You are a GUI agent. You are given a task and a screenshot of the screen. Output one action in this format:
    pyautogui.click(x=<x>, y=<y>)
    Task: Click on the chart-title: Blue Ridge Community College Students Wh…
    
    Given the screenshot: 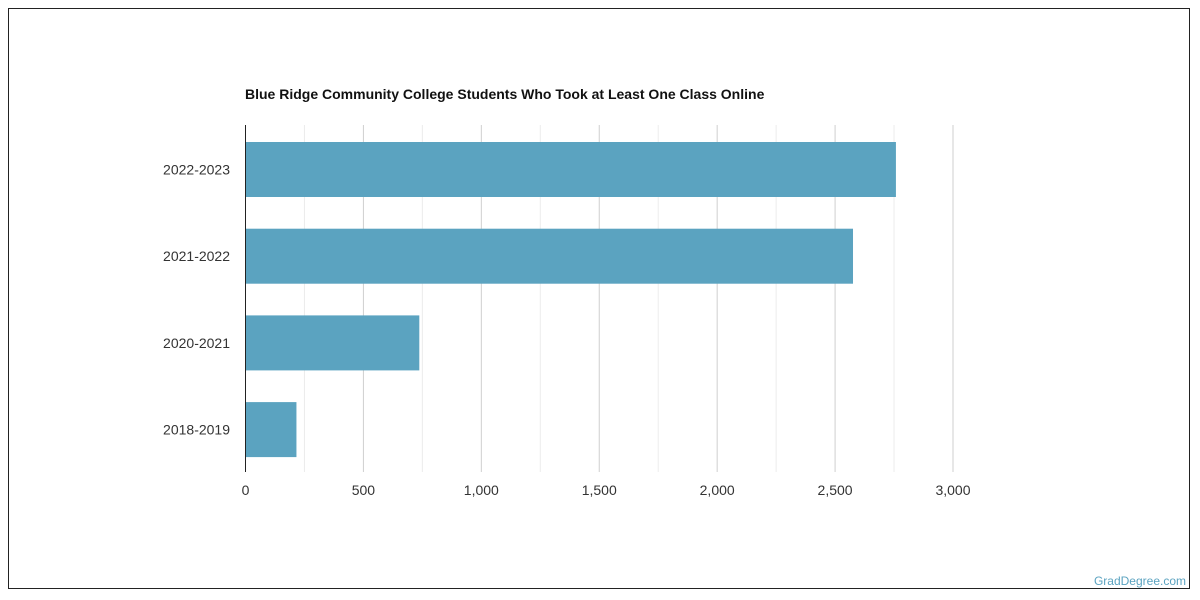 What is the action you would take?
    pyautogui.click(x=505, y=94)
    